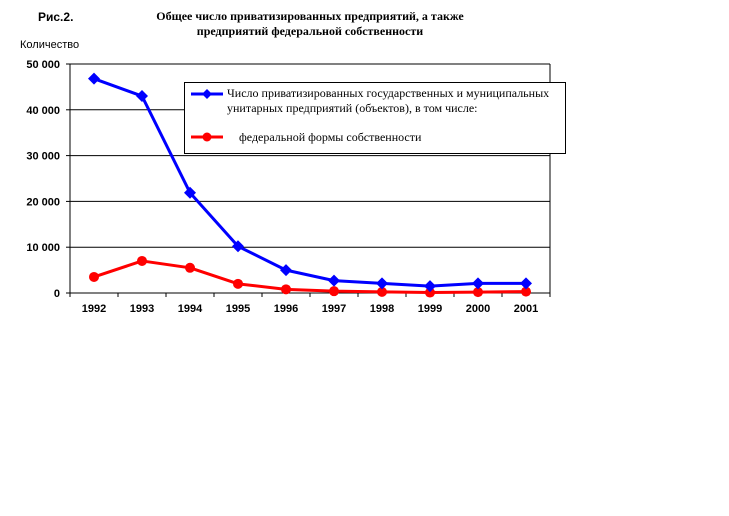 The height and width of the screenshot is (516, 729). What do you see at coordinates (238, 309) in the screenshot?
I see `x-tick-label: 1995` at bounding box center [238, 309].